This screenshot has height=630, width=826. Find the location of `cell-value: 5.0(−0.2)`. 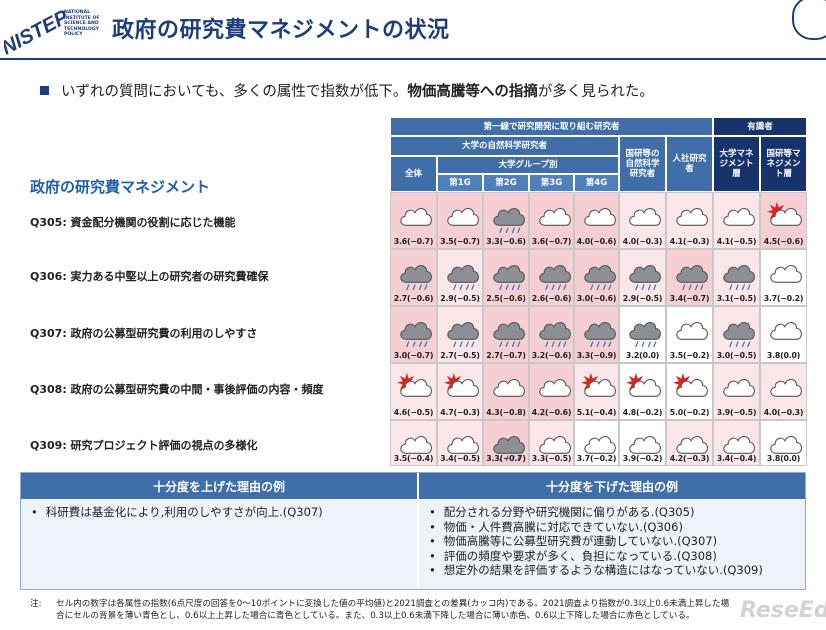

cell-value: 5.0(−0.2) is located at coordinates (689, 412).